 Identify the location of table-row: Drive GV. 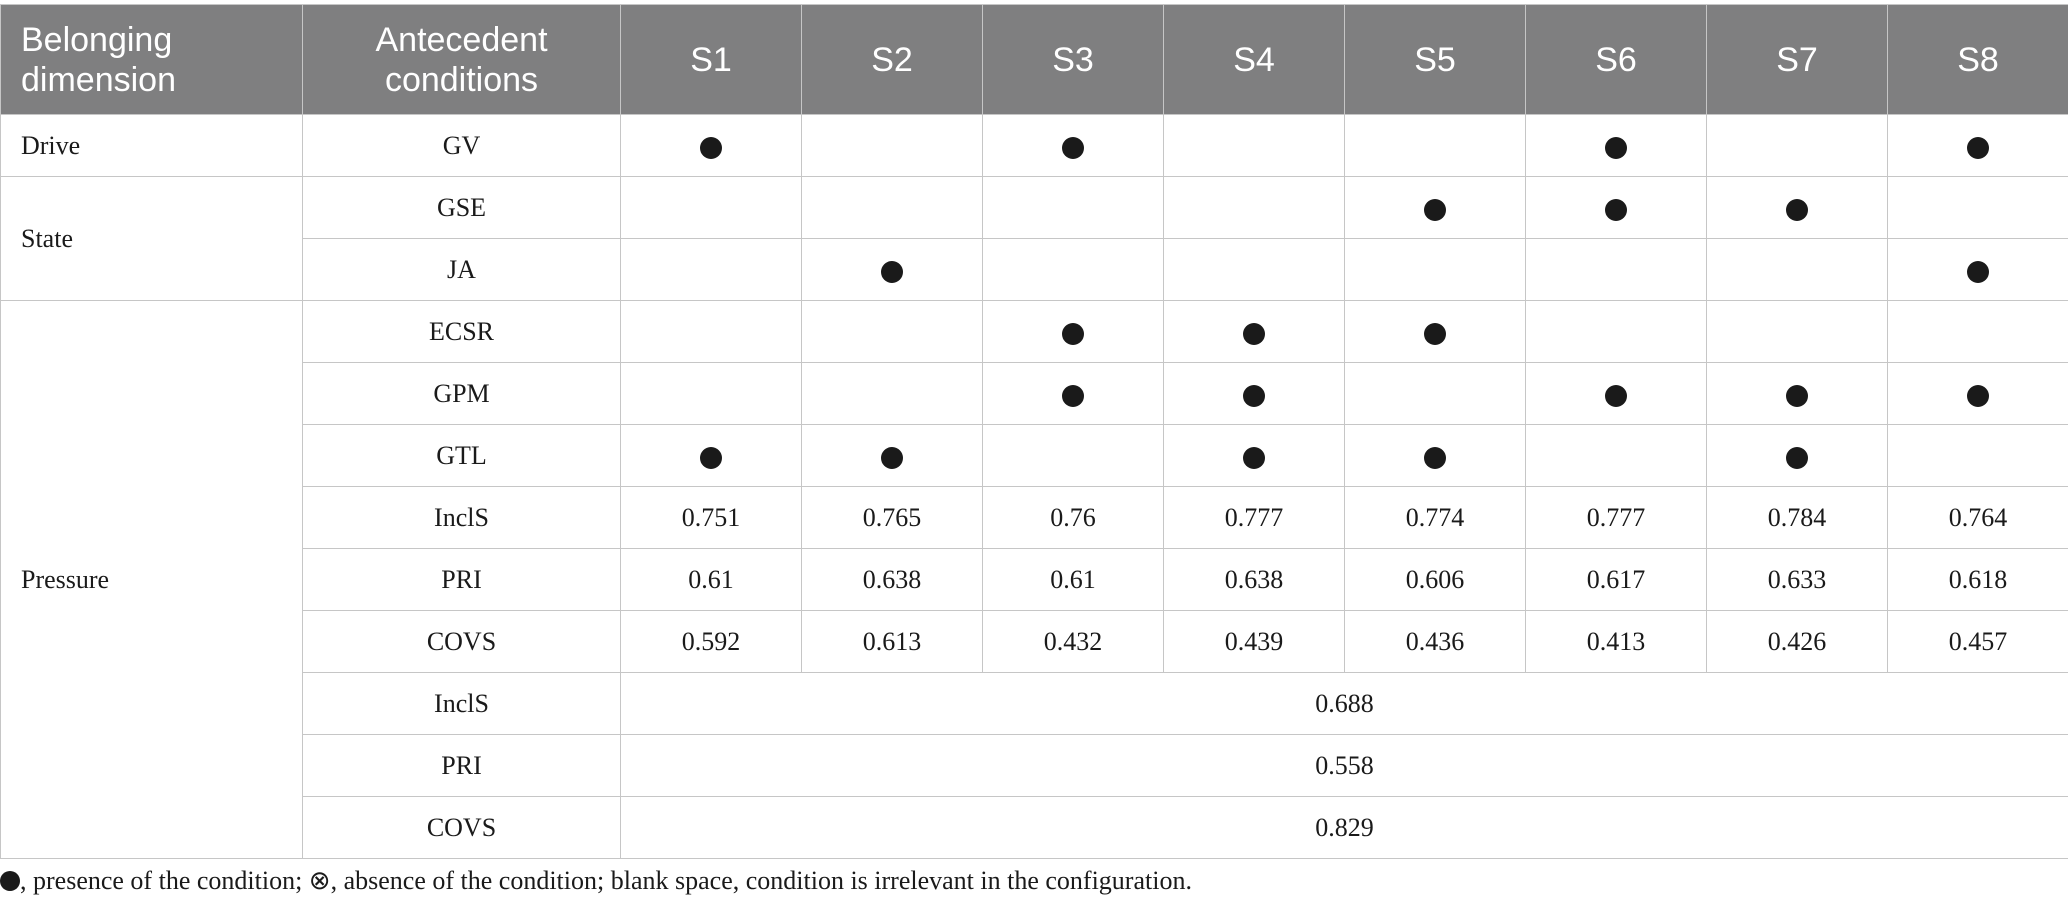
(1034, 145).